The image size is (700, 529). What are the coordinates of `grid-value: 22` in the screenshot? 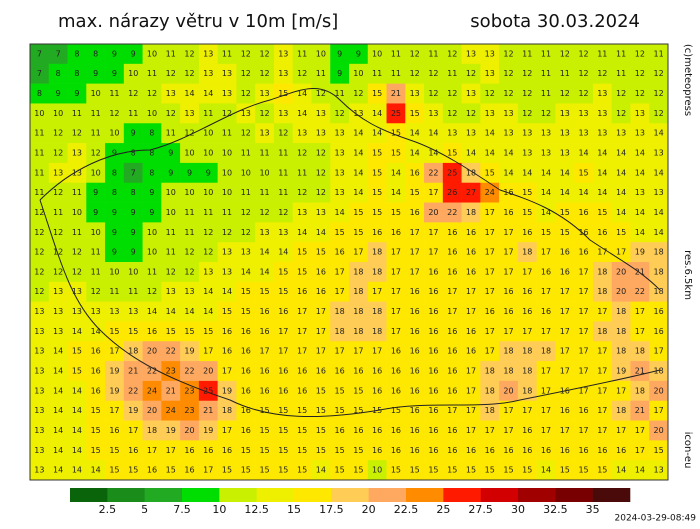 It's located at (640, 291).